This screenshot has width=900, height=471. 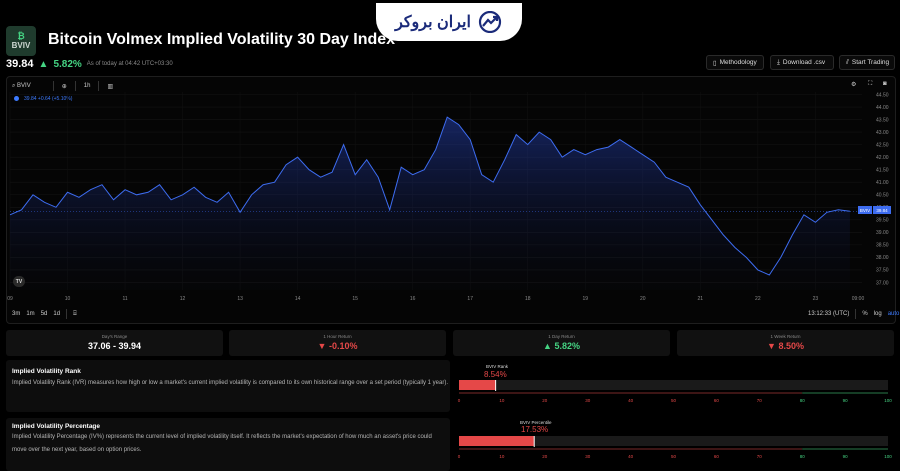 What do you see at coordinates (854, 85) in the screenshot?
I see `settings-icon: ⚙` at bounding box center [854, 85].